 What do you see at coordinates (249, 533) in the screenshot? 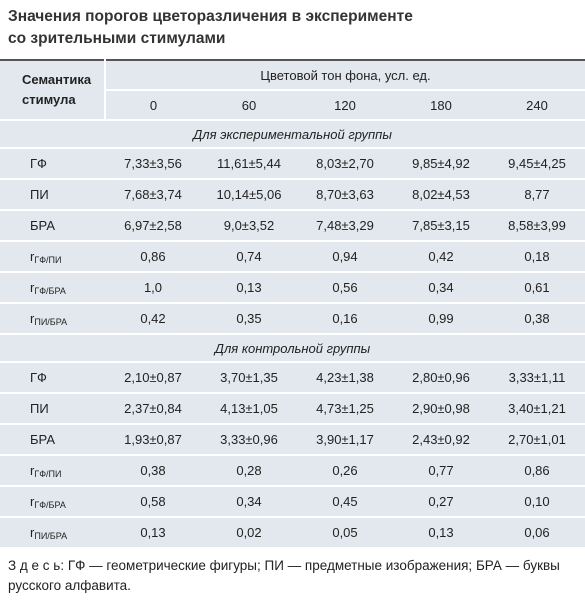
I see `cell: 0,02` at bounding box center [249, 533].